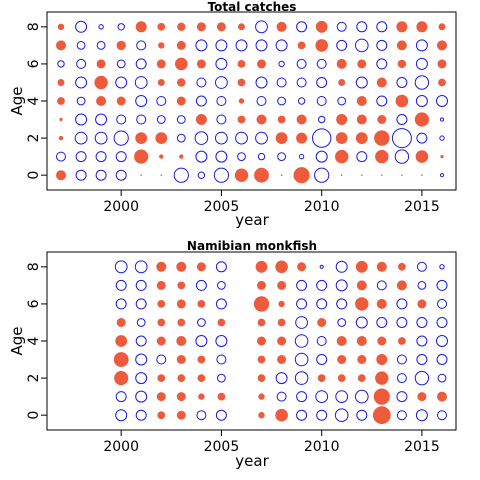 Image resolution: width=480 pixels, height=480 pixels. Describe the element at coordinates (36, 101) in the screenshot. I see `y-axis: 0 2 4 6 8` at that location.